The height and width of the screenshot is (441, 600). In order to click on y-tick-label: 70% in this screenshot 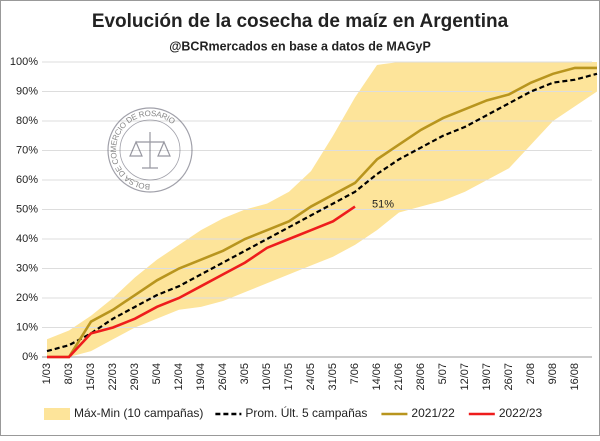, I will do `click(27, 150)`.